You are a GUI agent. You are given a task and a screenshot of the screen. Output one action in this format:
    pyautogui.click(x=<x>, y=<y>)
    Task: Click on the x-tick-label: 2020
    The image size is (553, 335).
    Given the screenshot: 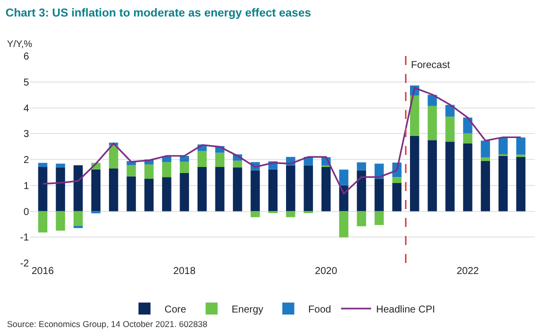 What is the action you would take?
    pyautogui.click(x=326, y=271)
    